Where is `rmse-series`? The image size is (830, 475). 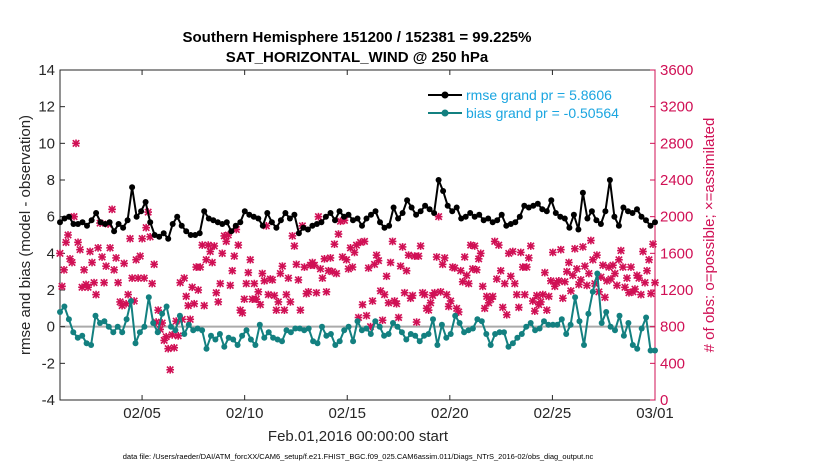 rmse-series is located at coordinates (357, 209).